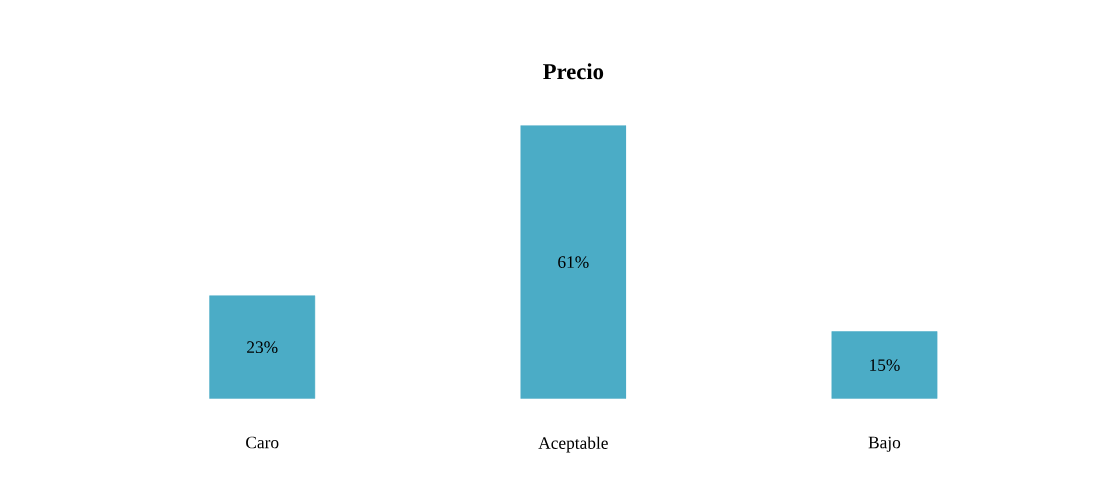 The image size is (1104, 479). Describe the element at coordinates (262, 442) in the screenshot. I see `x-tick-label: Caro` at that location.